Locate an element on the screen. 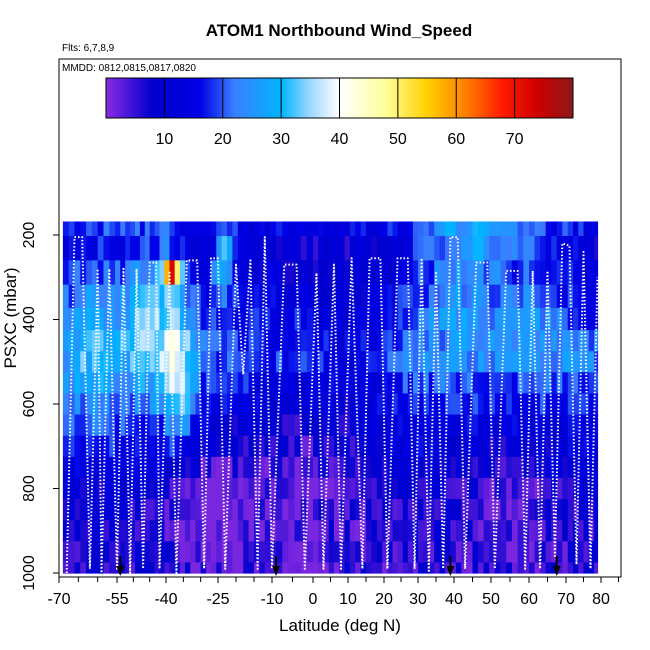 The image size is (650, 650). y-tick-label: 400 is located at coordinates (29, 319).